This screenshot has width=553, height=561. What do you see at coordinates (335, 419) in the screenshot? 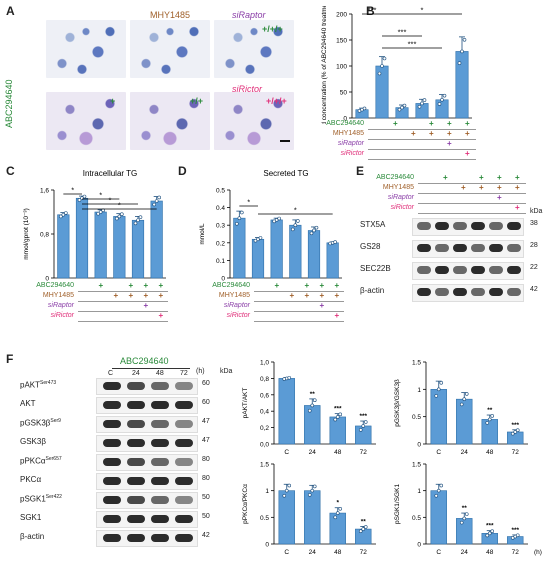
I see `F1-point` at bounding box center [335, 419].